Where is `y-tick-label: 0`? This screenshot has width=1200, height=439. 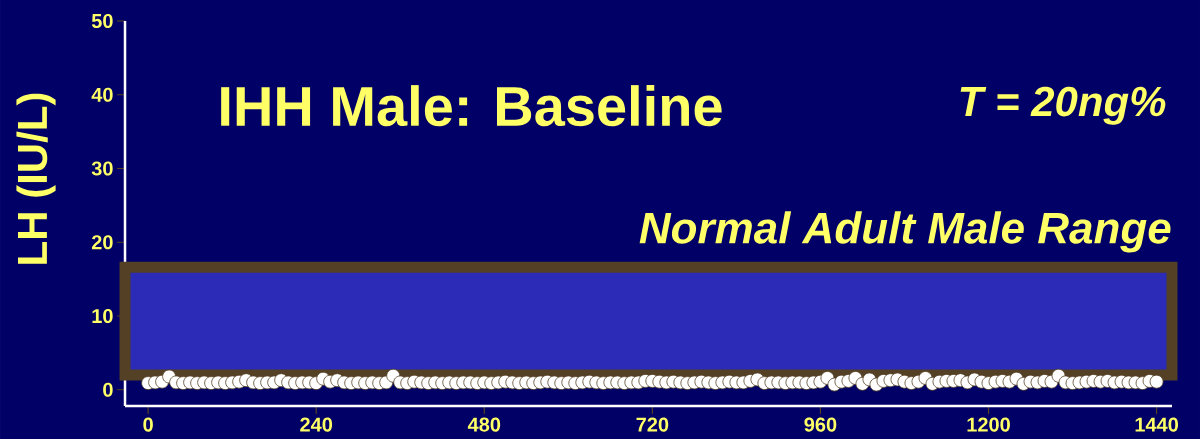
y-tick-label: 0 is located at coordinates (108, 389).